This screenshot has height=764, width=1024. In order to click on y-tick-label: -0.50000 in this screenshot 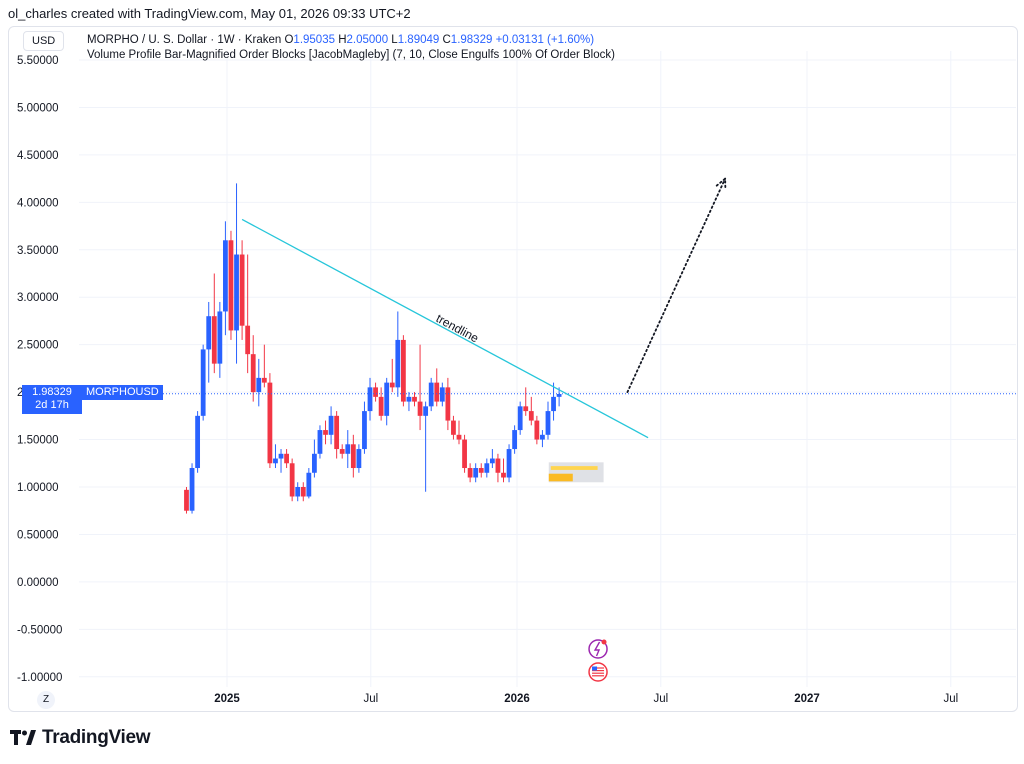, I will do `click(39, 630)`.